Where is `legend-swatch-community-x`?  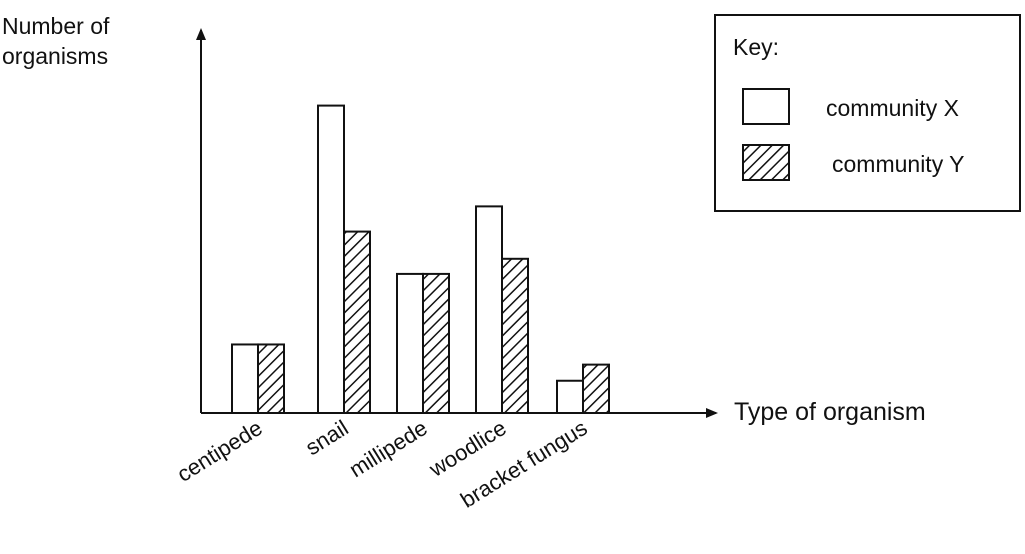
legend-swatch-community-x is located at coordinates (766, 106).